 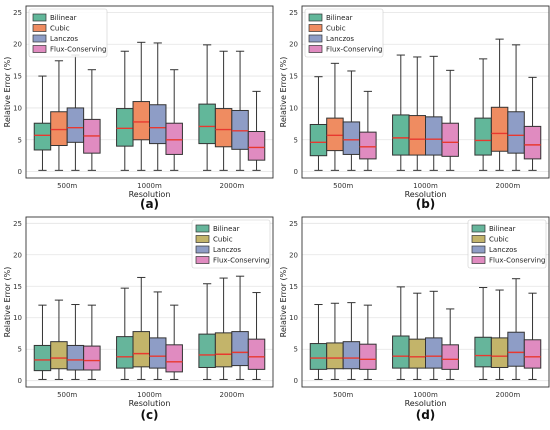 What do you see at coordinates (149, 204) in the screenshot?
I see `panel-label: (a)` at bounding box center [149, 204].